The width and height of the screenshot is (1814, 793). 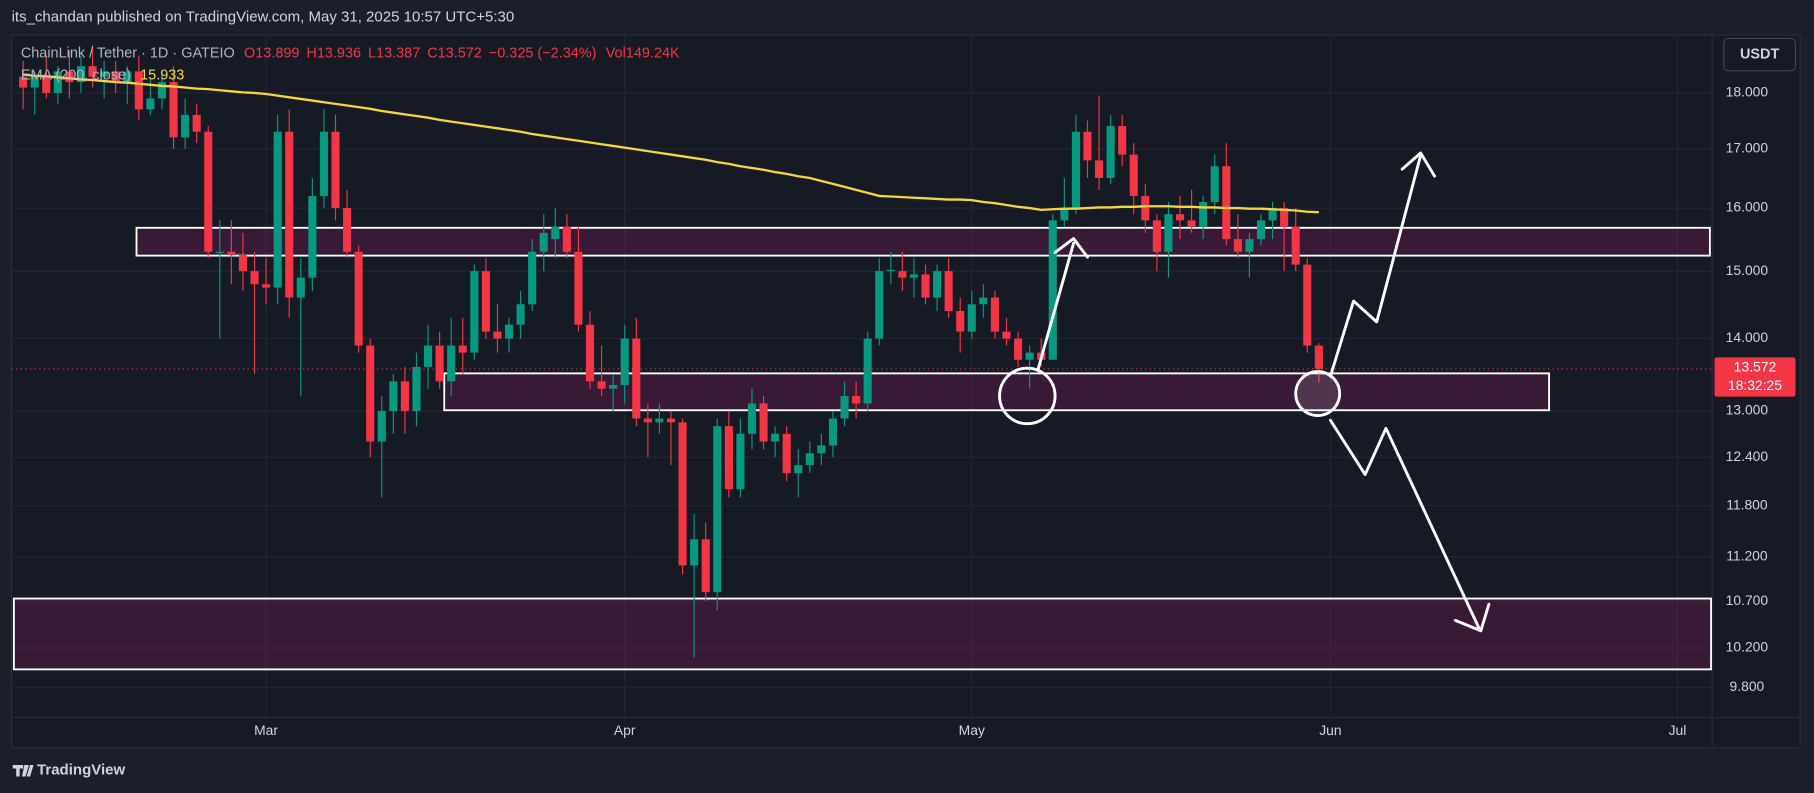 What do you see at coordinates (1747, 647) in the screenshot?
I see `y-tick-label: 10.200` at bounding box center [1747, 647].